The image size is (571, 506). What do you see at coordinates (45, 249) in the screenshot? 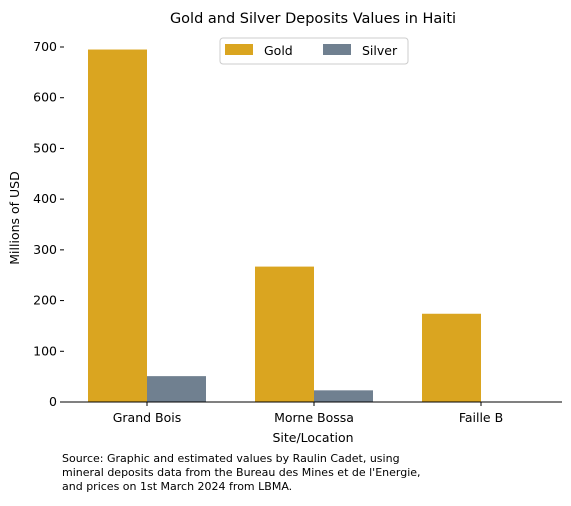
I see `y-tick-label: 300` at bounding box center [45, 249].